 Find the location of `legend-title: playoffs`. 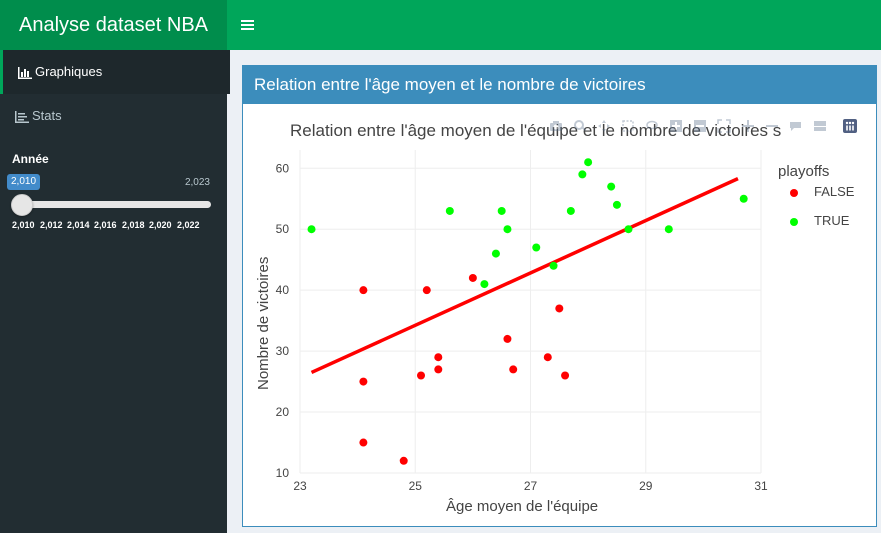

legend-title: playoffs is located at coordinates (804, 171).